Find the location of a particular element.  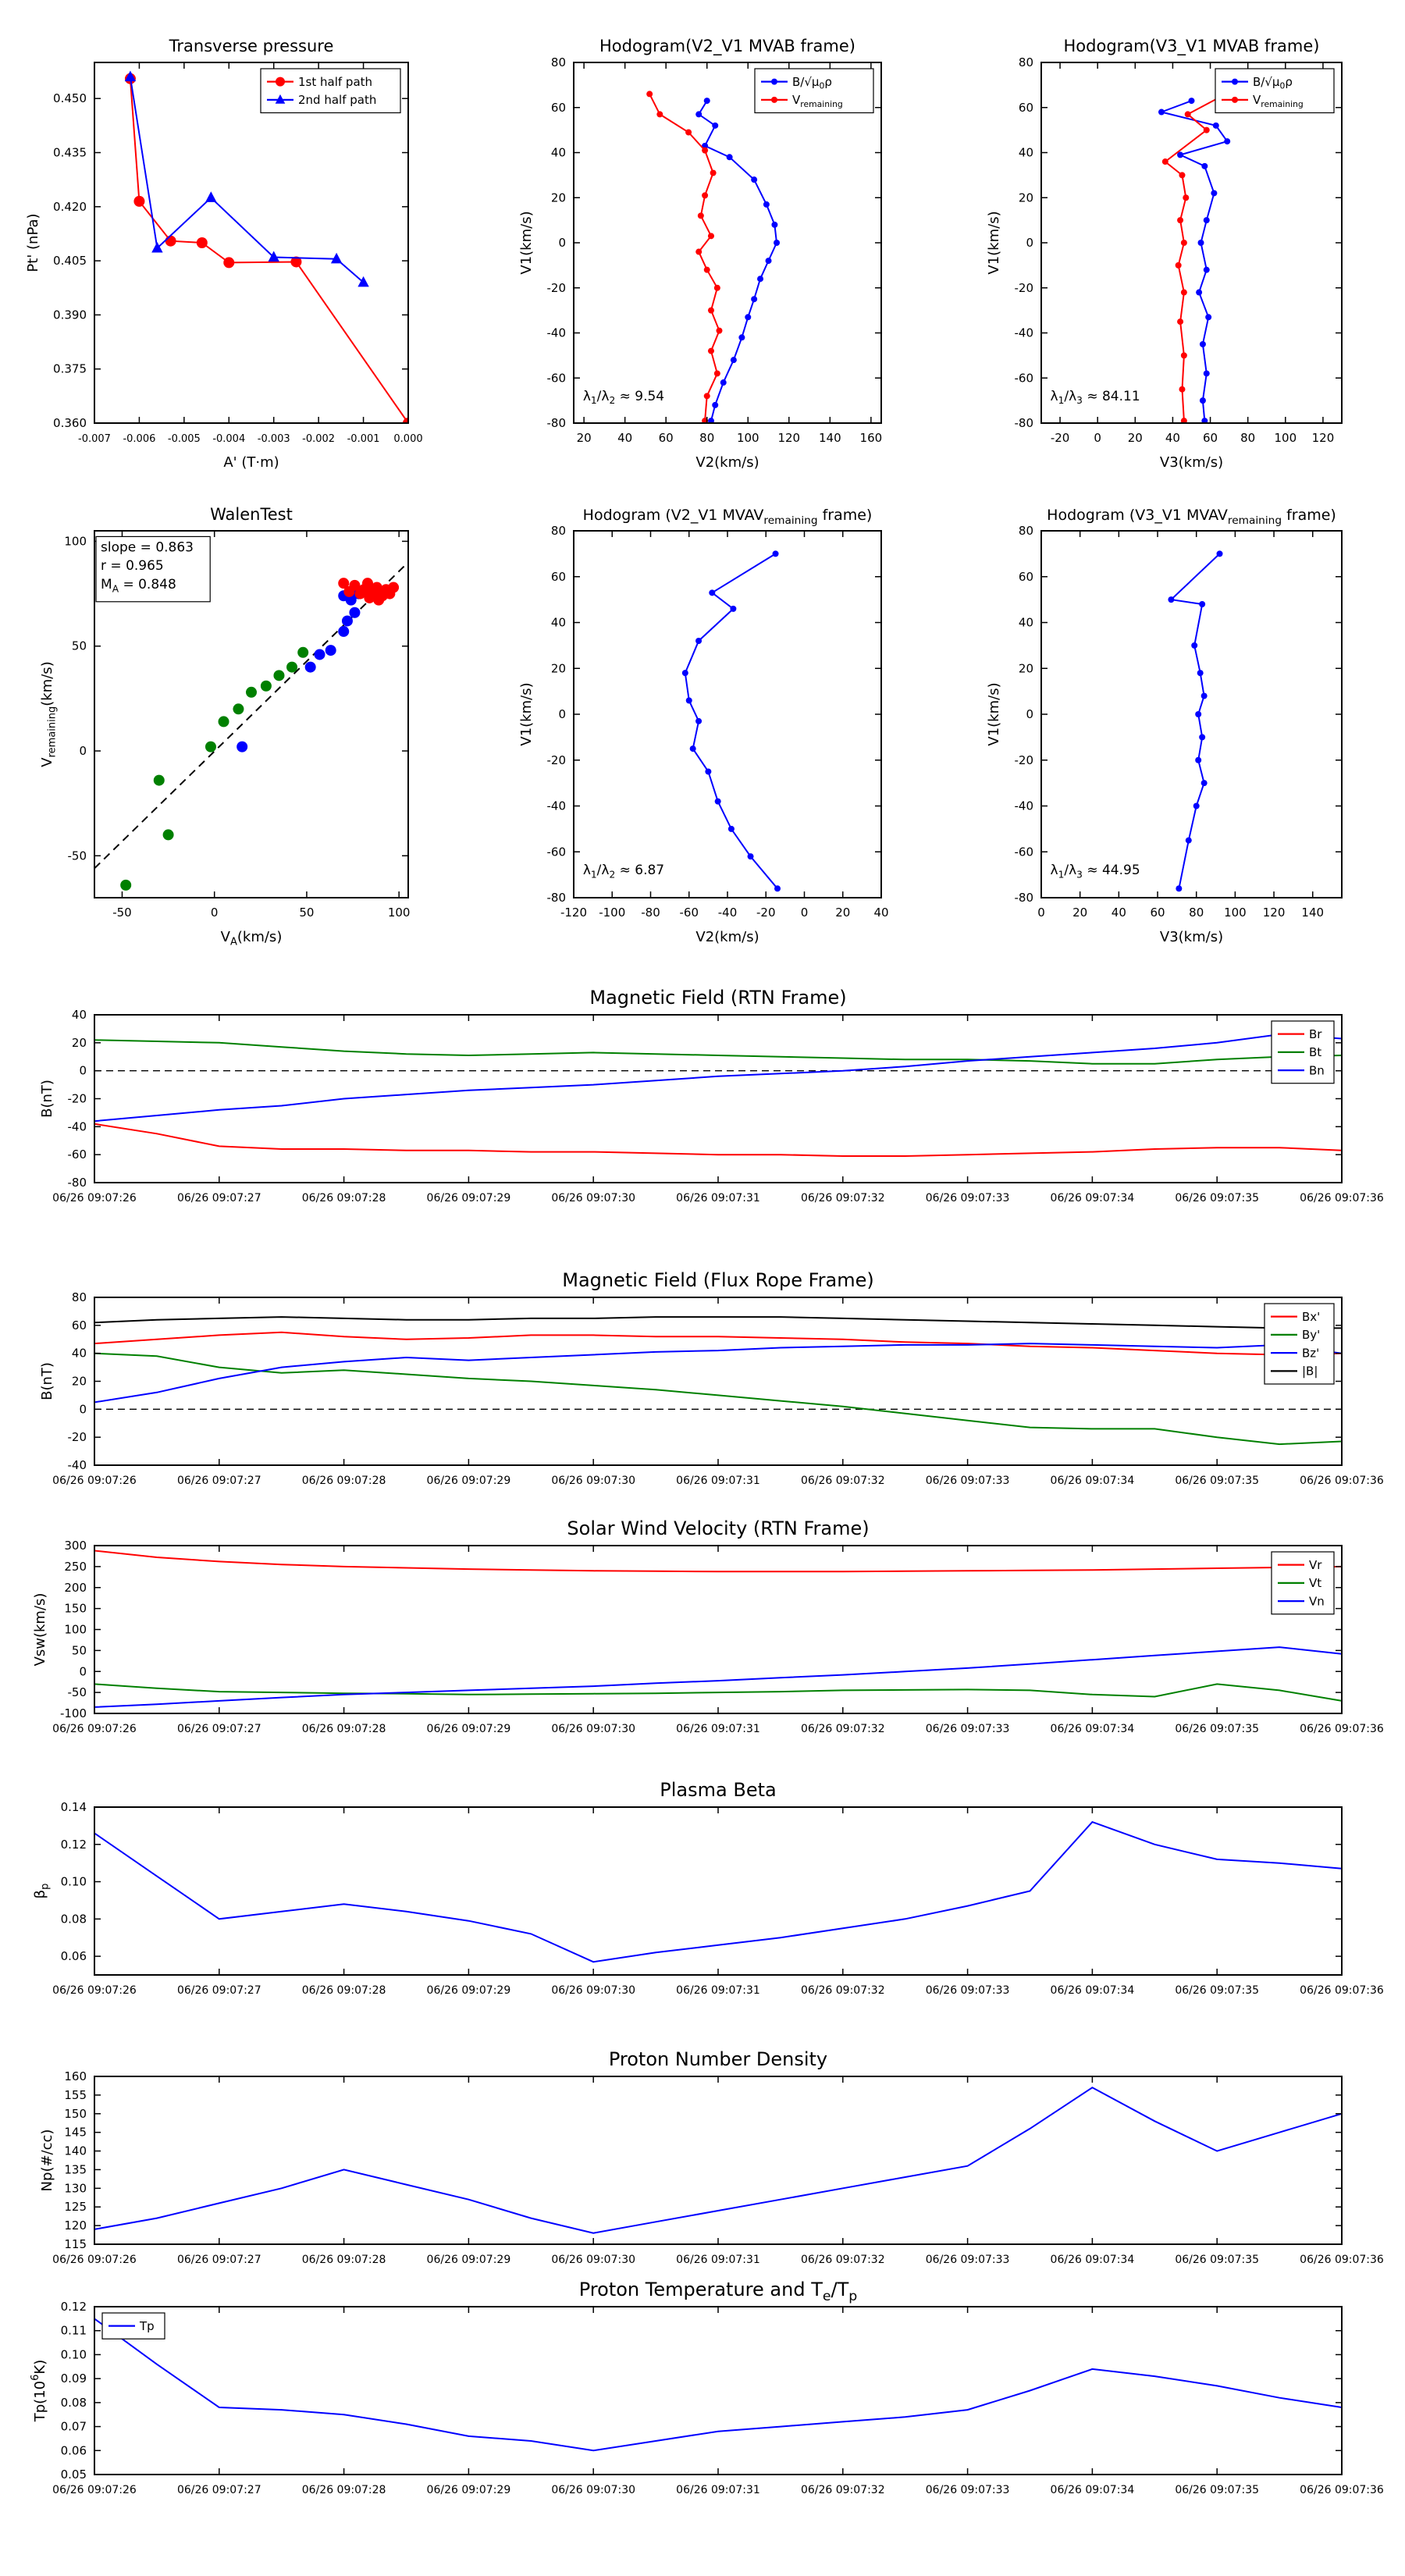

legend-label: Vremaining is located at coordinates (1279, 101).